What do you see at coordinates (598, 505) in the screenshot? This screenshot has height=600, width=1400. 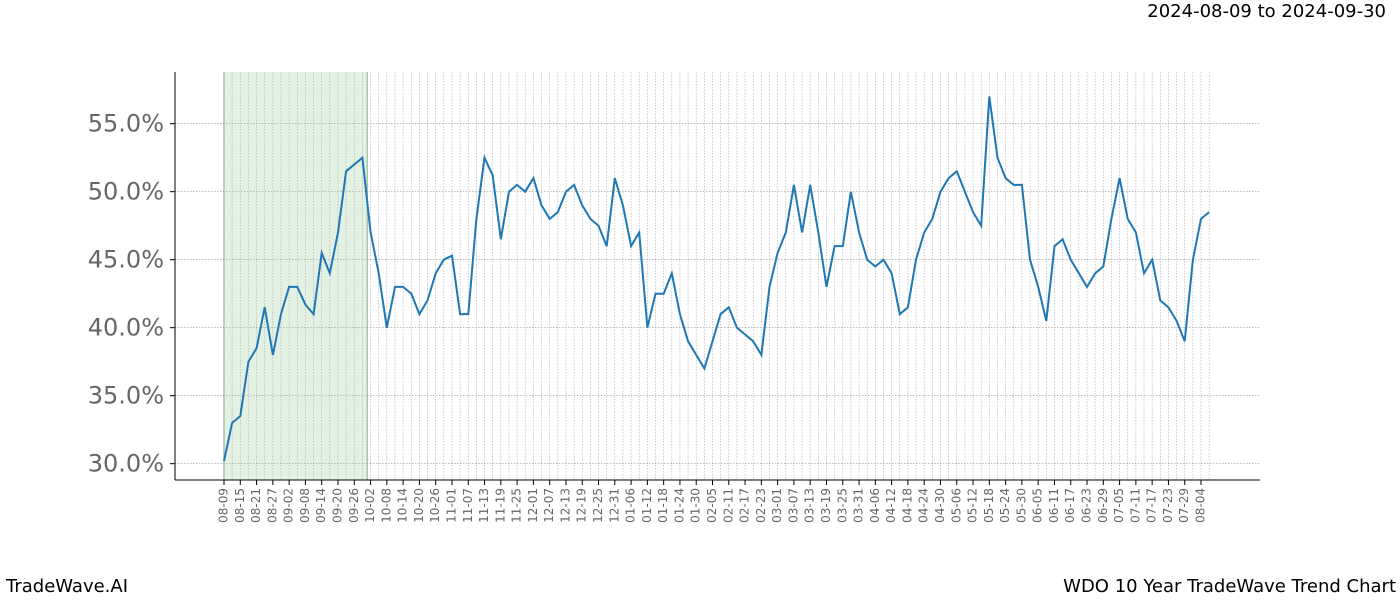 I see `x-tick-label: 12-25` at bounding box center [598, 505].